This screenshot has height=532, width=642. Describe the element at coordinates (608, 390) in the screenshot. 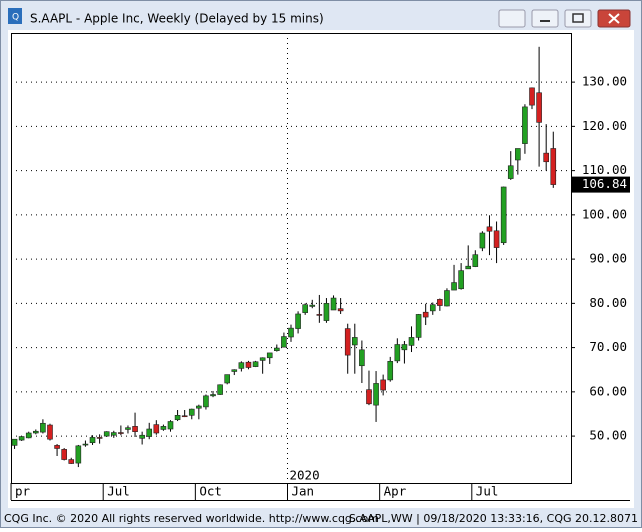

I see `y-tick-label: 60.00` at that location.